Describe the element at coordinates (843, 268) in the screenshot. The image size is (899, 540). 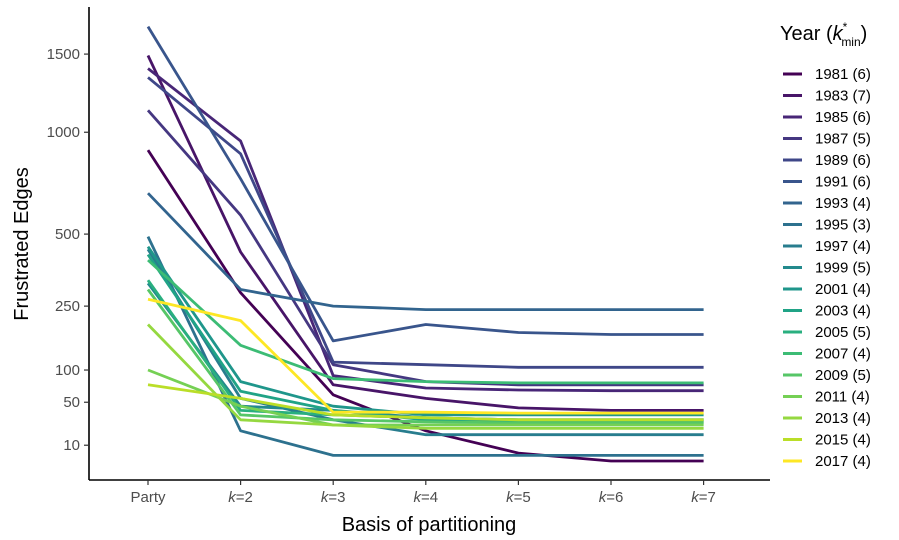
I see `legend-label: 1999 (5)` at that location.